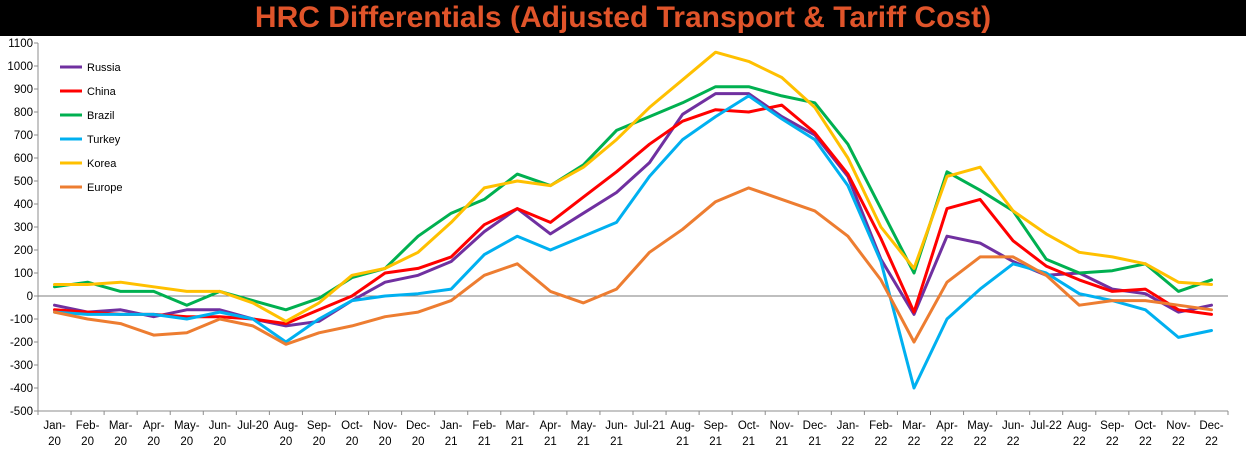  What do you see at coordinates (104, 188) in the screenshot?
I see `legend-label-europe: Europe` at bounding box center [104, 188].